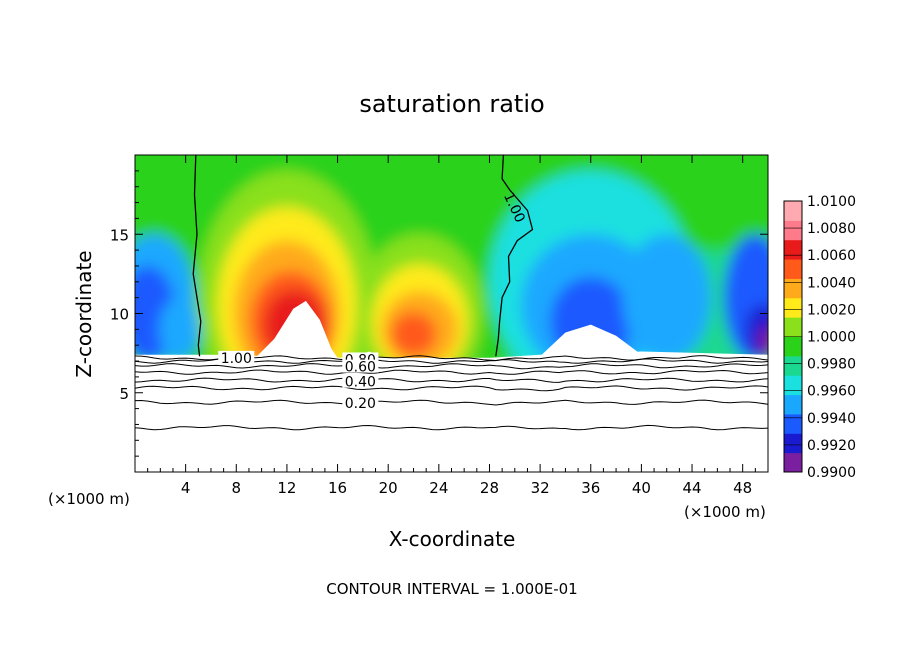  Describe the element at coordinates (831, 256) in the screenshot. I see `colorbar-label: 1.0060` at that location.